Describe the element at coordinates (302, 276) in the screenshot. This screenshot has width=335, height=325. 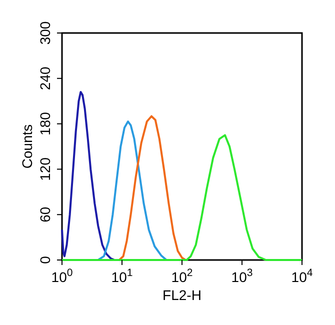
I see `x-tick-label: 10$^{4}$` at that location.